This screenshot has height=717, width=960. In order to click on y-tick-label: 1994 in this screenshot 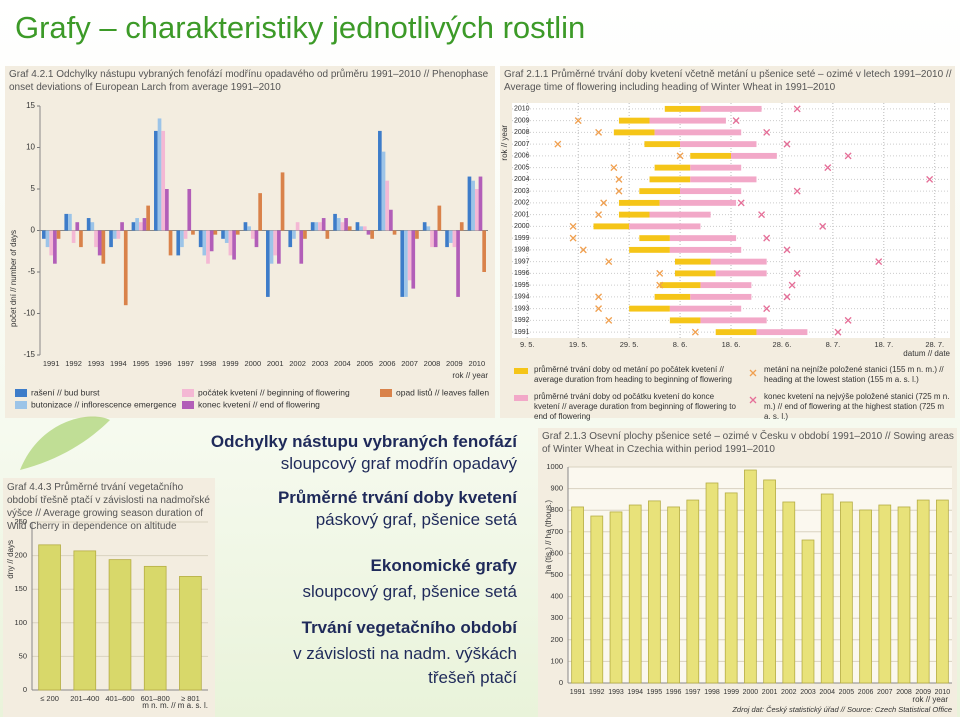, I will do `click(522, 297)`.